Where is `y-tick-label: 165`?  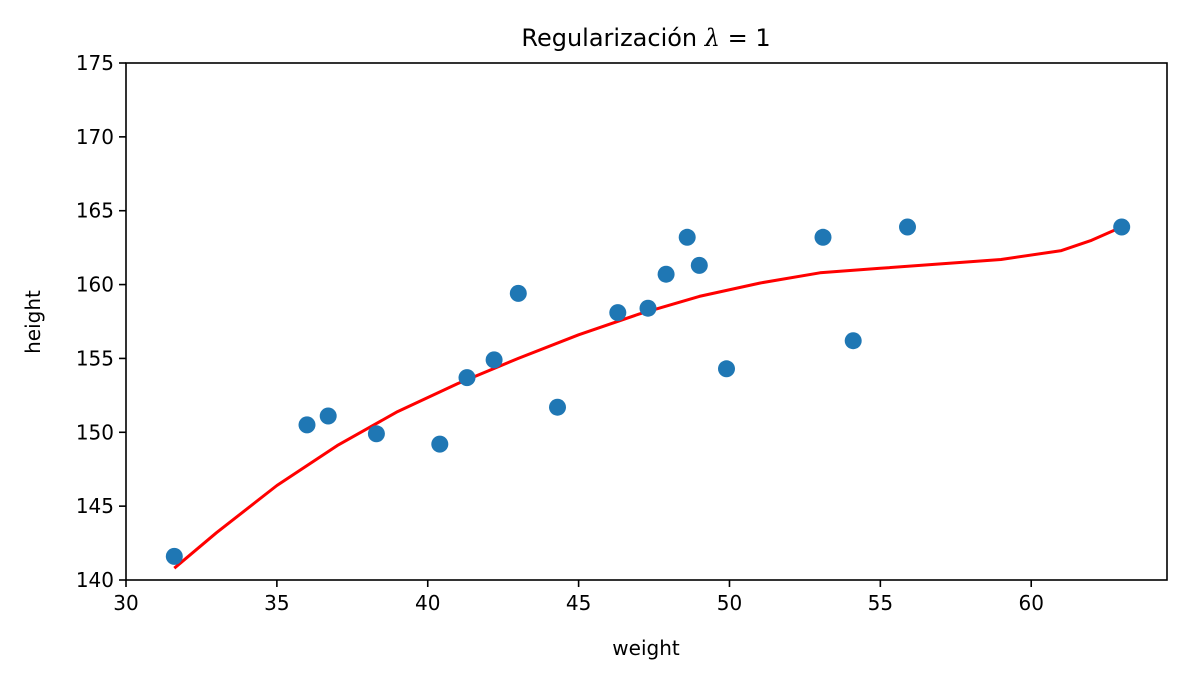
y-tick-label: 165 is located at coordinates (95, 211).